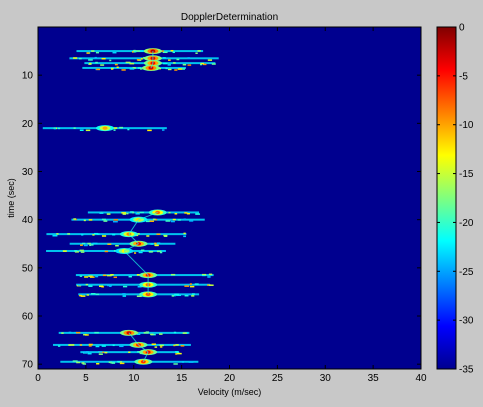 The image size is (483, 407). What do you see at coordinates (28, 317) in the screenshot?
I see `y-tick-label: 60` at bounding box center [28, 317].